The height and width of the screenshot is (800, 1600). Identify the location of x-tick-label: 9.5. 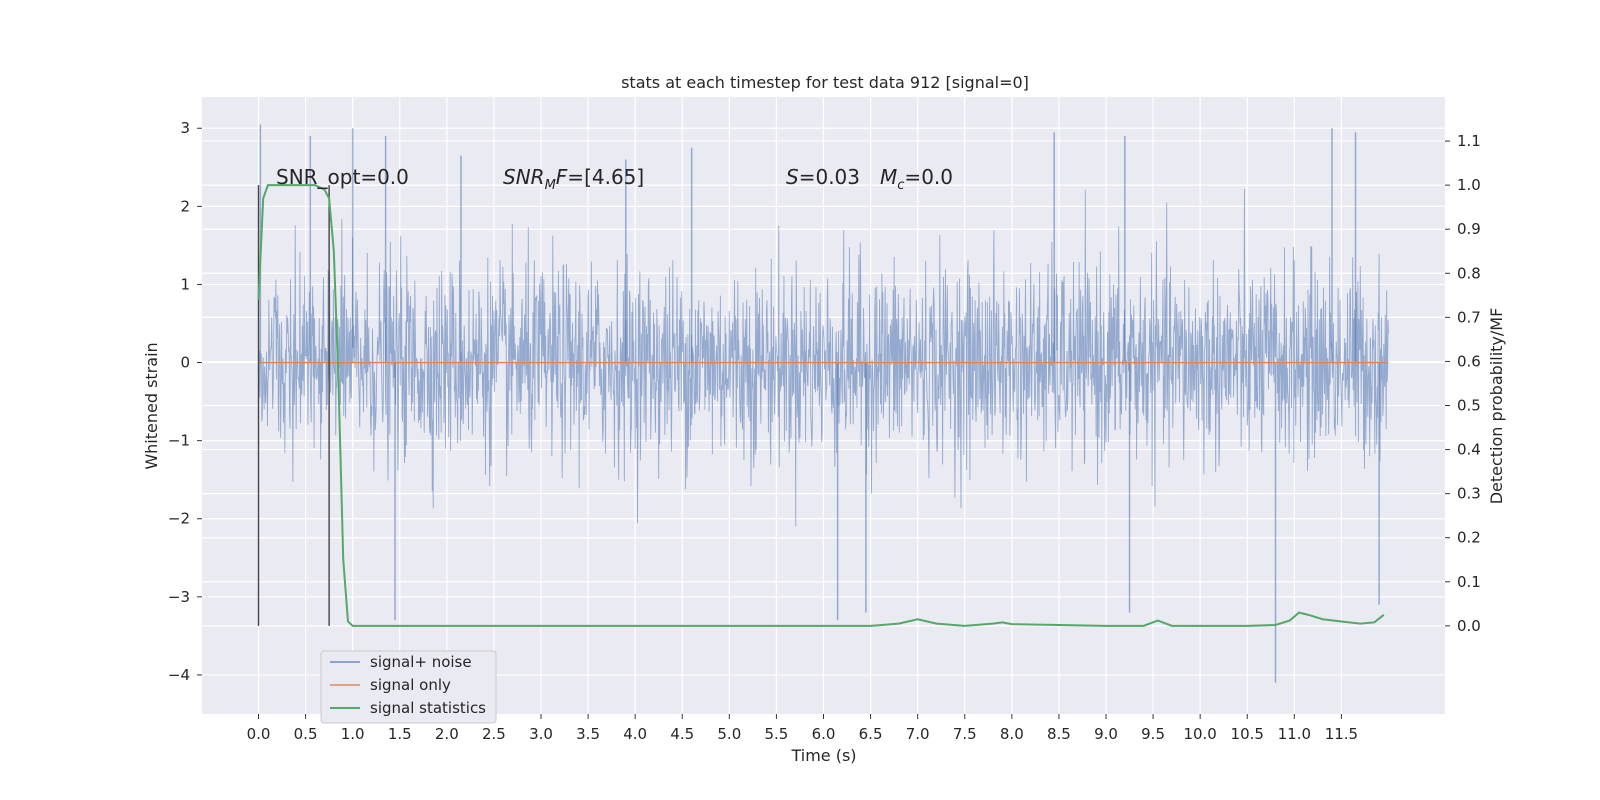
(1153, 734).